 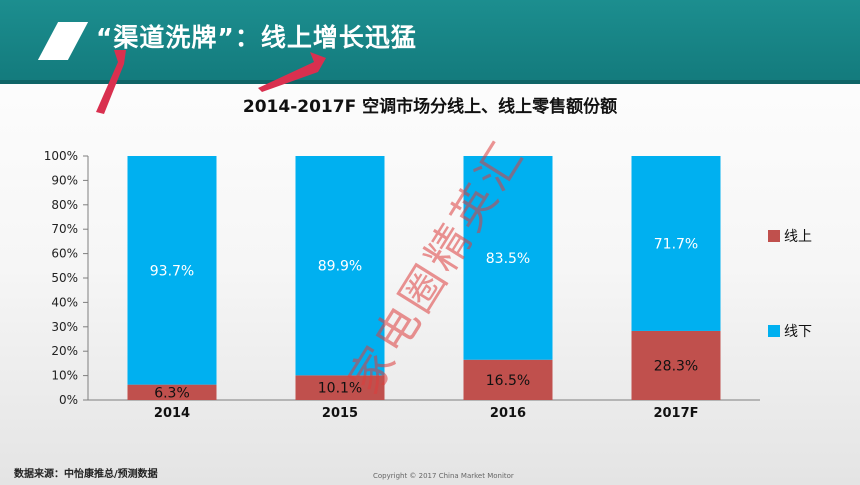 What do you see at coordinates (64, 278) in the screenshot?
I see `y-tick-label: 50%` at bounding box center [64, 278].